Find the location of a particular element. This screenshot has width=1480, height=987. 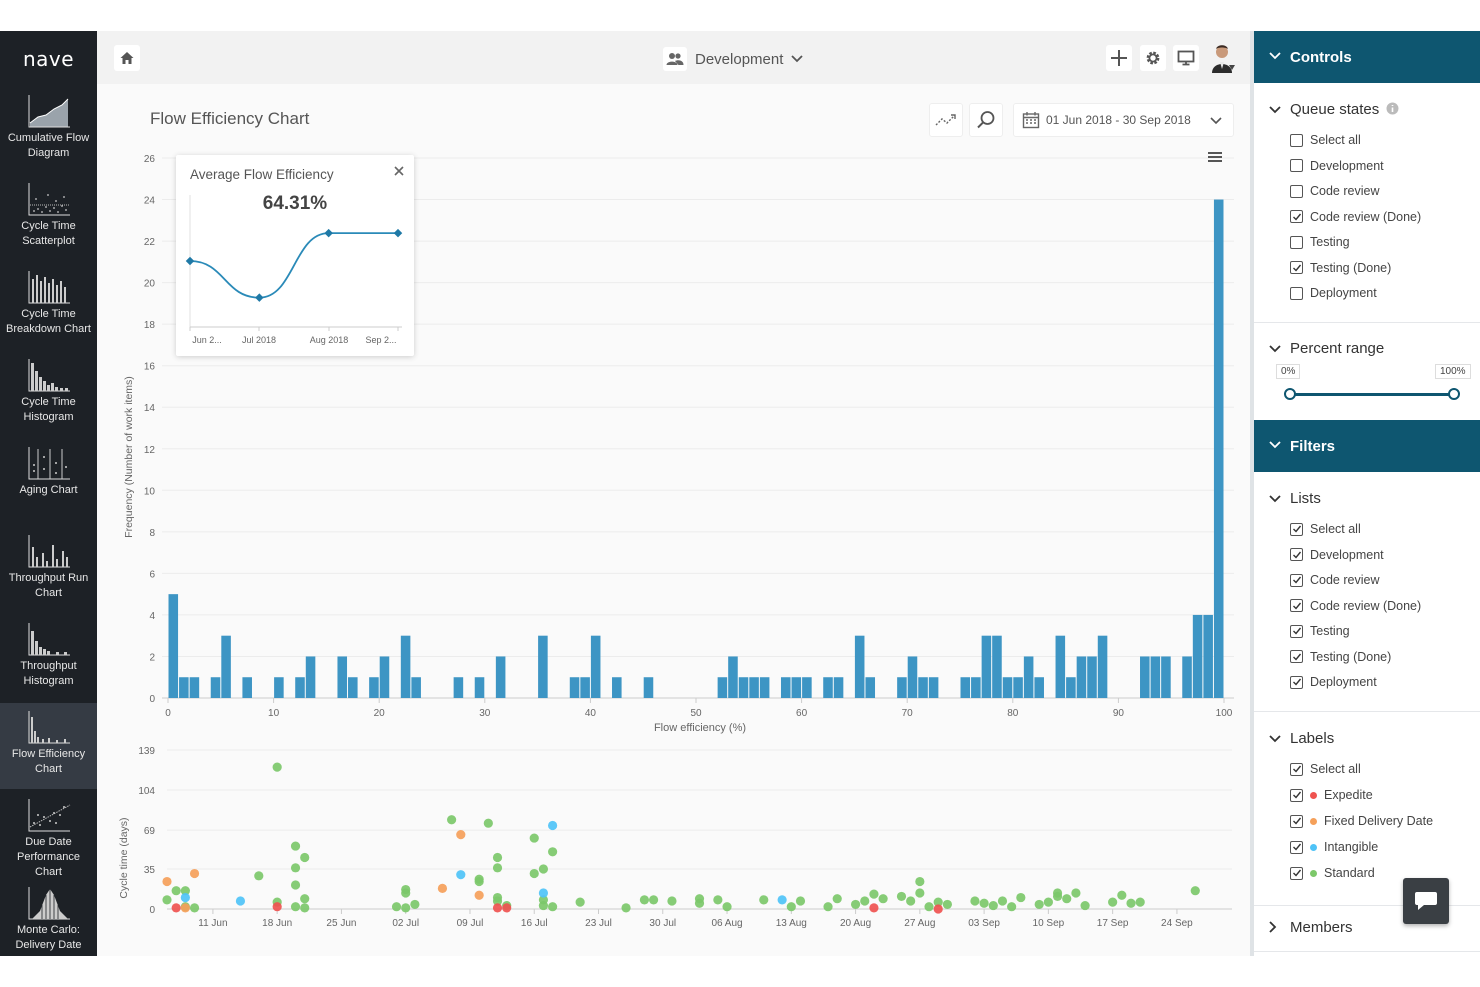

popup-close-button is located at coordinates (399, 171).